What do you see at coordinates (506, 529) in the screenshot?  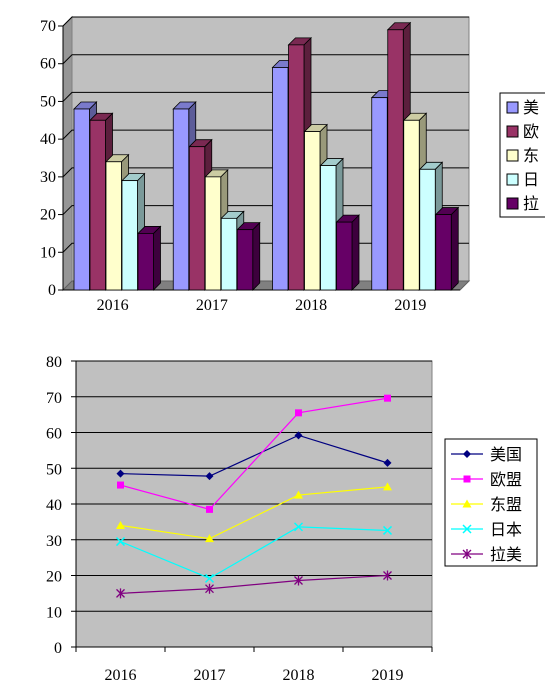 I see `legend-label: 日本` at bounding box center [506, 529].